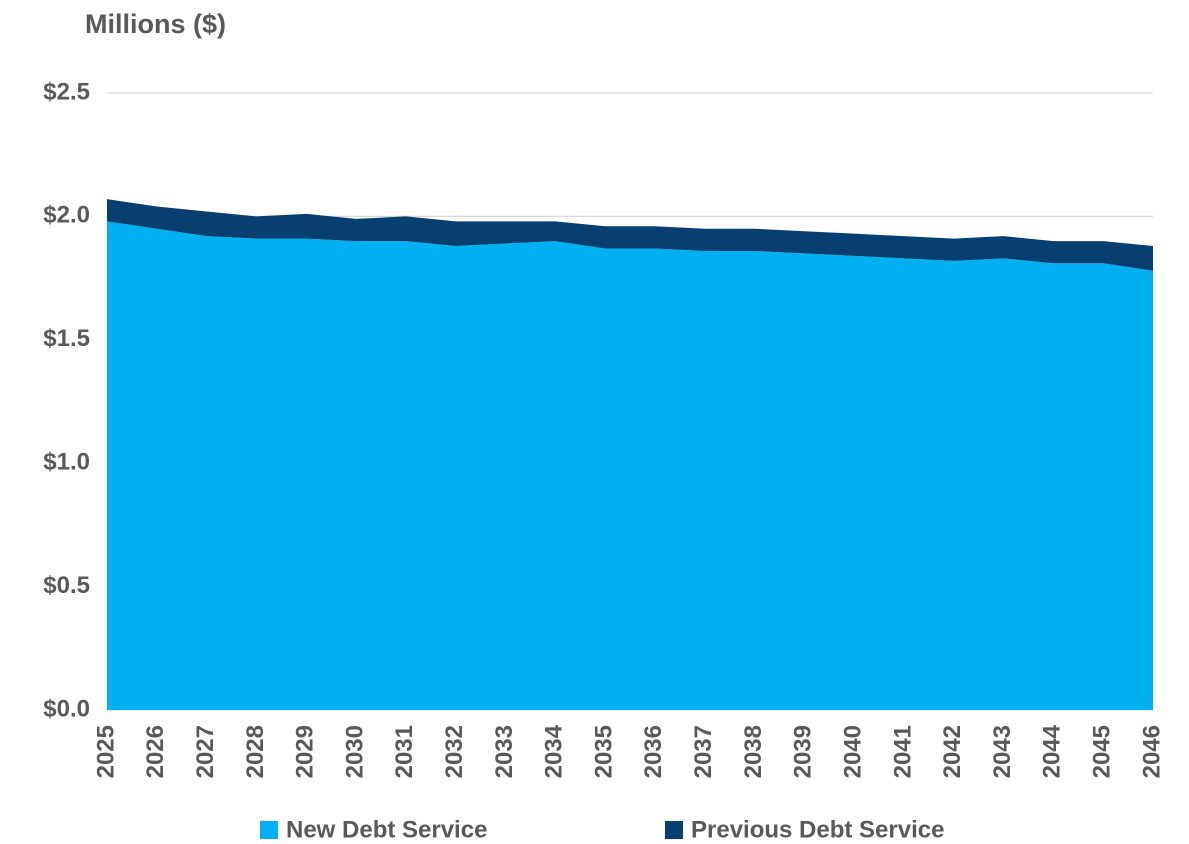 The width and height of the screenshot is (1189, 844). I want to click on x-tick-label: 2034, so click(554, 751).